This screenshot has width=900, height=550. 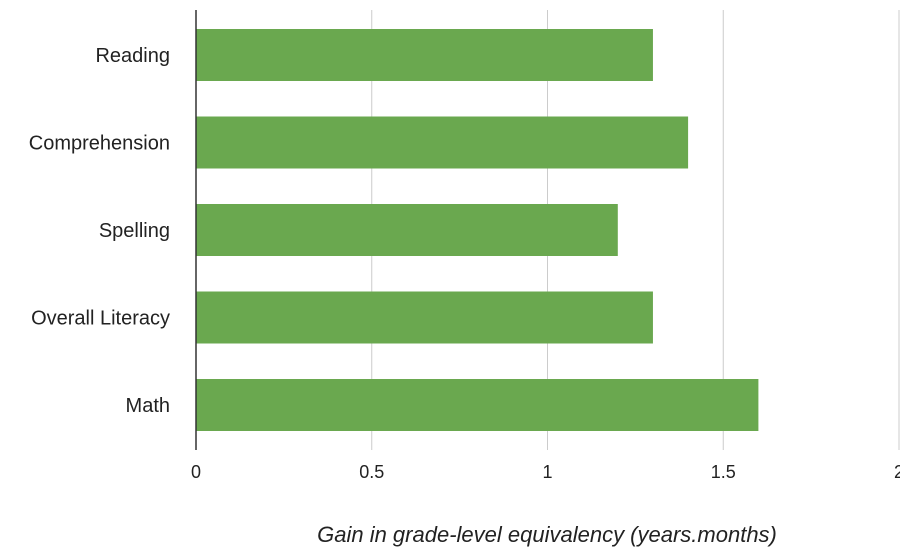 I want to click on x-tick-label: 1, so click(x=547, y=472).